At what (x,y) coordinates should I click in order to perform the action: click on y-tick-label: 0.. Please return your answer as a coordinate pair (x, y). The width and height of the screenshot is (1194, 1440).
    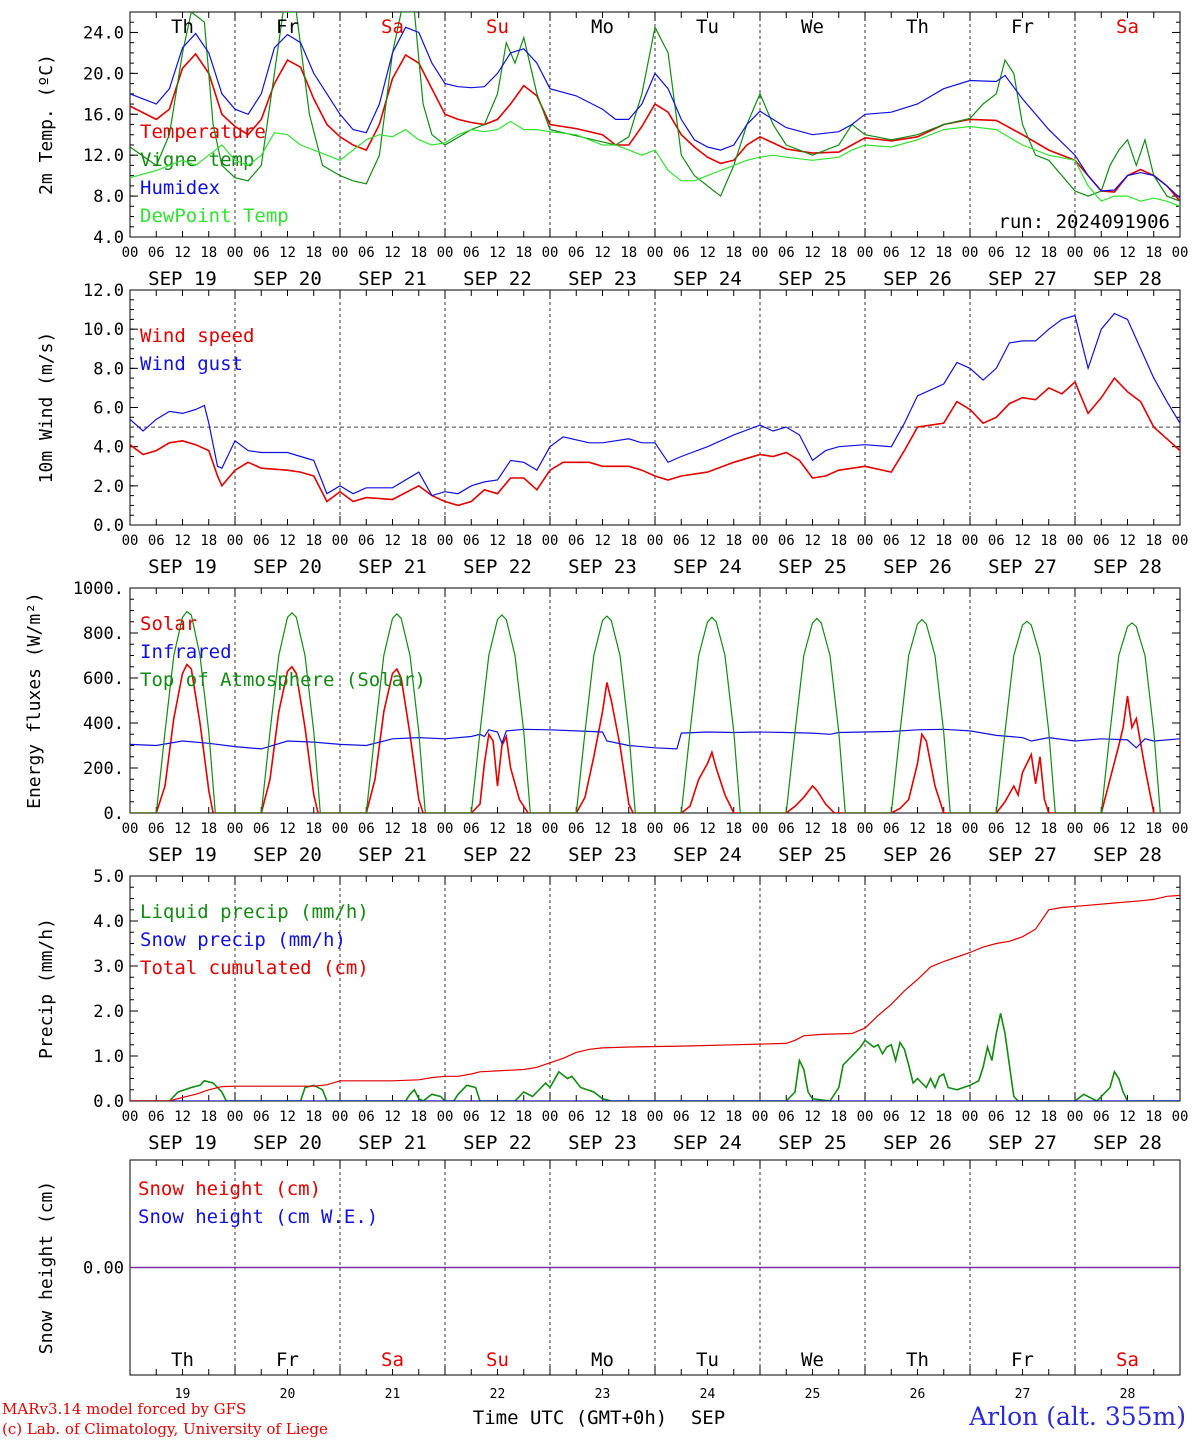
    Looking at the image, I should click on (114, 814).